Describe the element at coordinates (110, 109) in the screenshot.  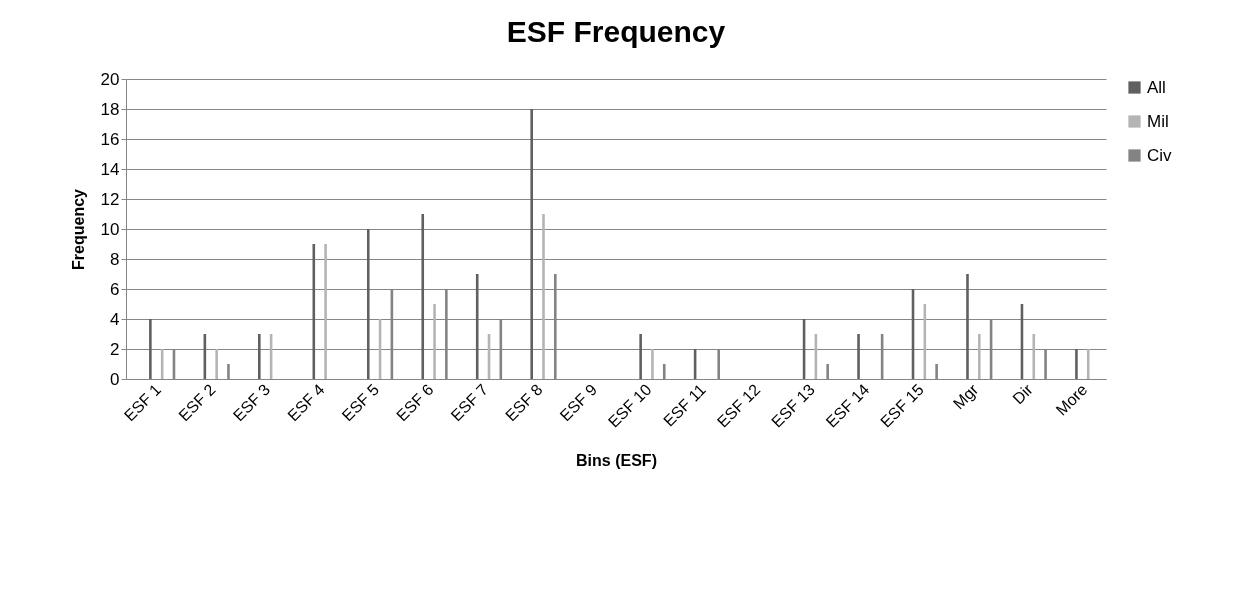
I see `y-tick-label: 18` at that location.